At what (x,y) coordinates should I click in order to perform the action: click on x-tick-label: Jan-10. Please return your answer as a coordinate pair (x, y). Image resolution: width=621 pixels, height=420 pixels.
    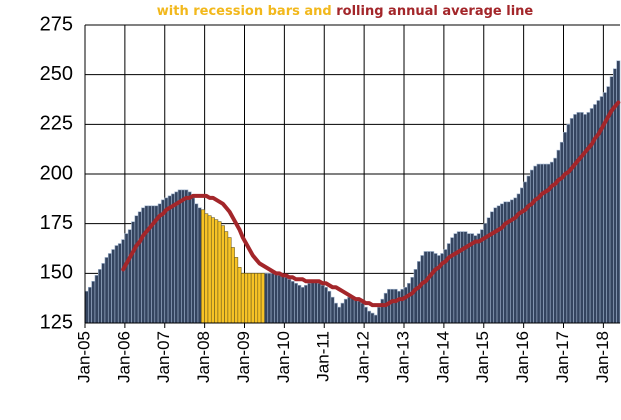
    Looking at the image, I should click on (283, 357).